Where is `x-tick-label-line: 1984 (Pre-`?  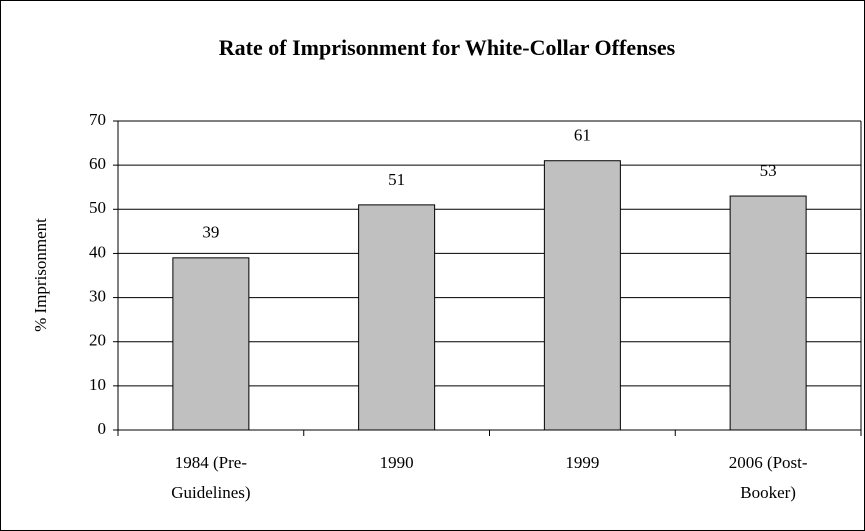 x-tick-label-line: 1984 (Pre- is located at coordinates (211, 462).